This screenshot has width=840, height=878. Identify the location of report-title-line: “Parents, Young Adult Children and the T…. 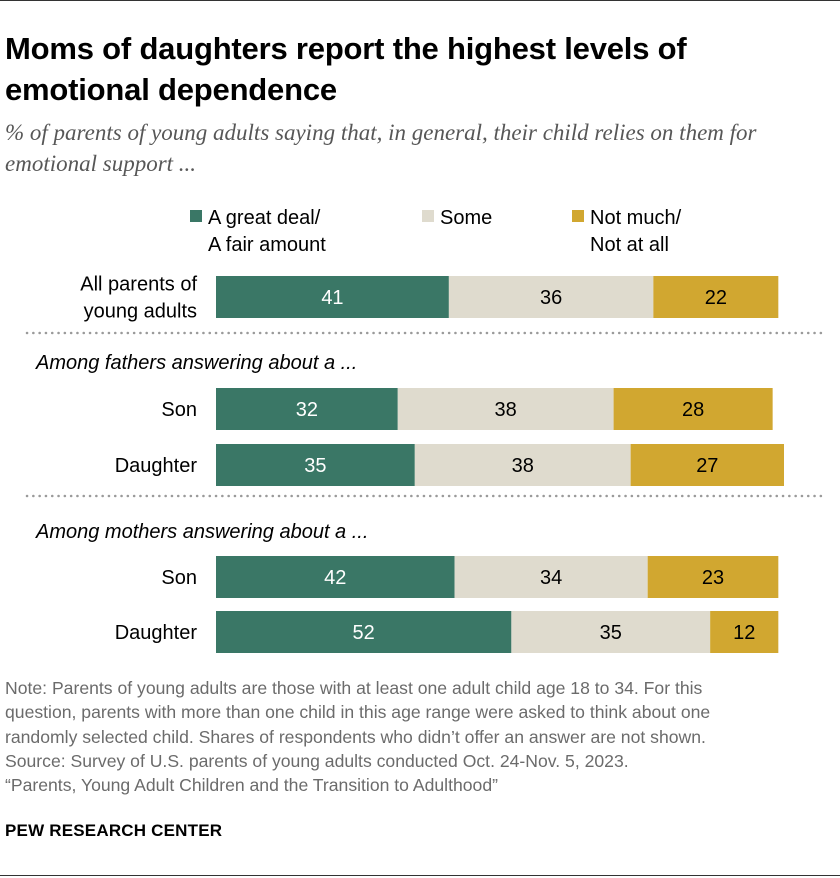
(251, 785).